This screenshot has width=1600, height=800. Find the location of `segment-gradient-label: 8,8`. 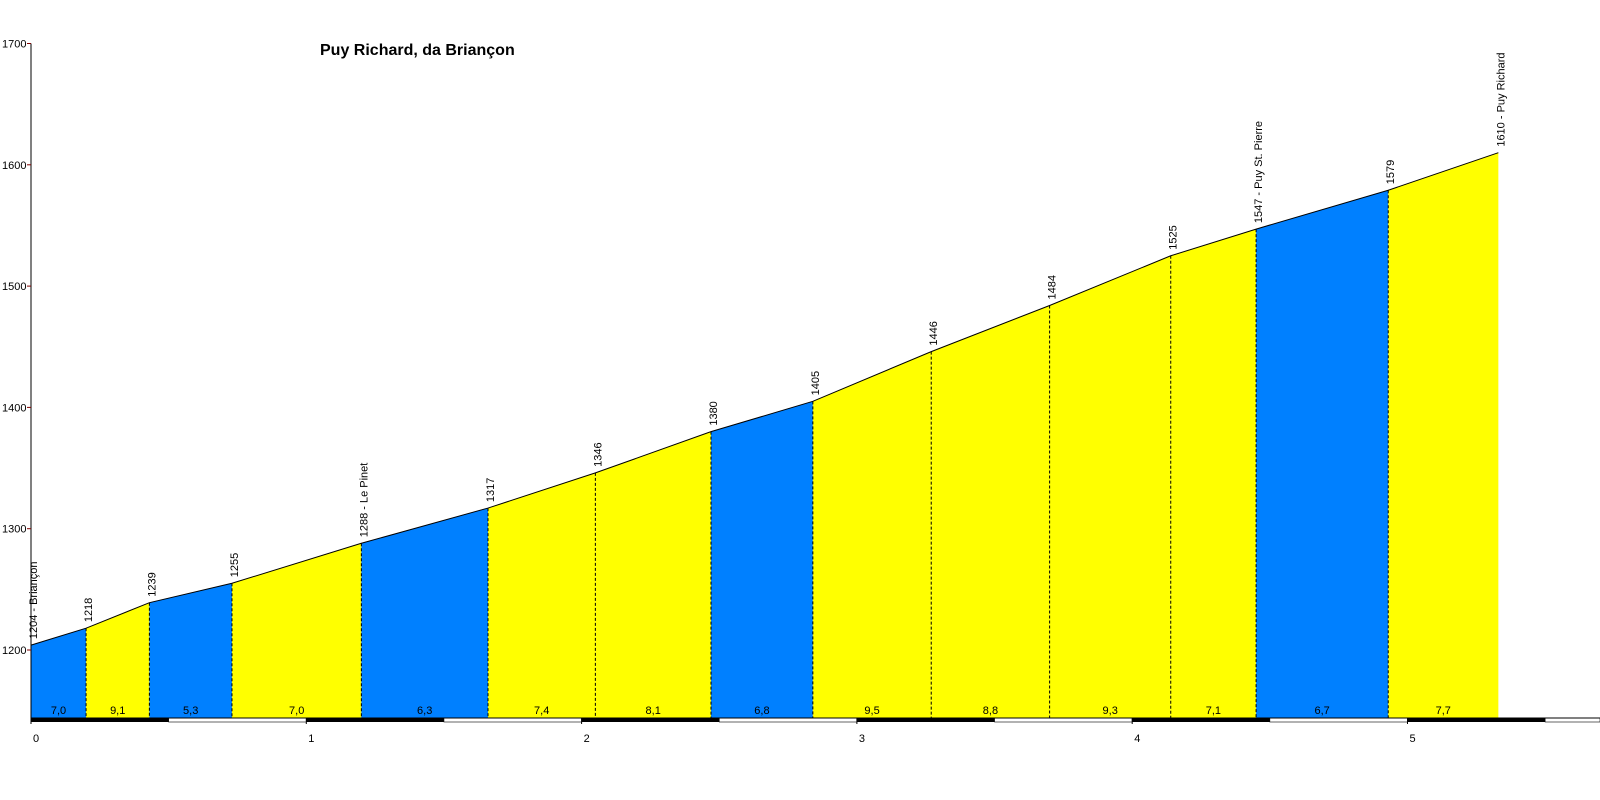

segment-gradient-label: 8,8 is located at coordinates (990, 711).